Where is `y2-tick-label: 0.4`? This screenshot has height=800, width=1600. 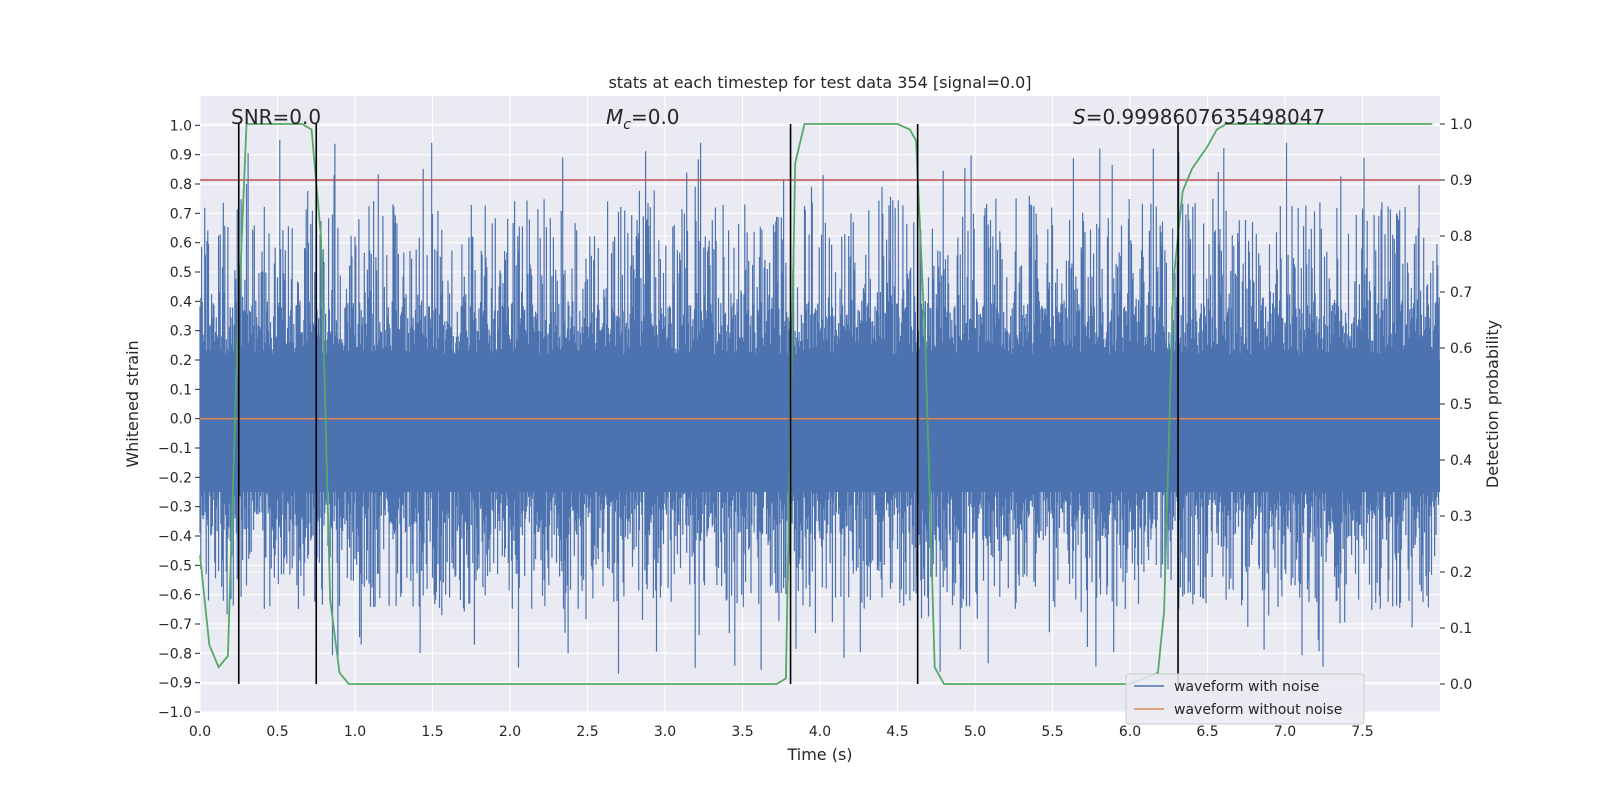 y2-tick-label: 0.4 is located at coordinates (1461, 461).